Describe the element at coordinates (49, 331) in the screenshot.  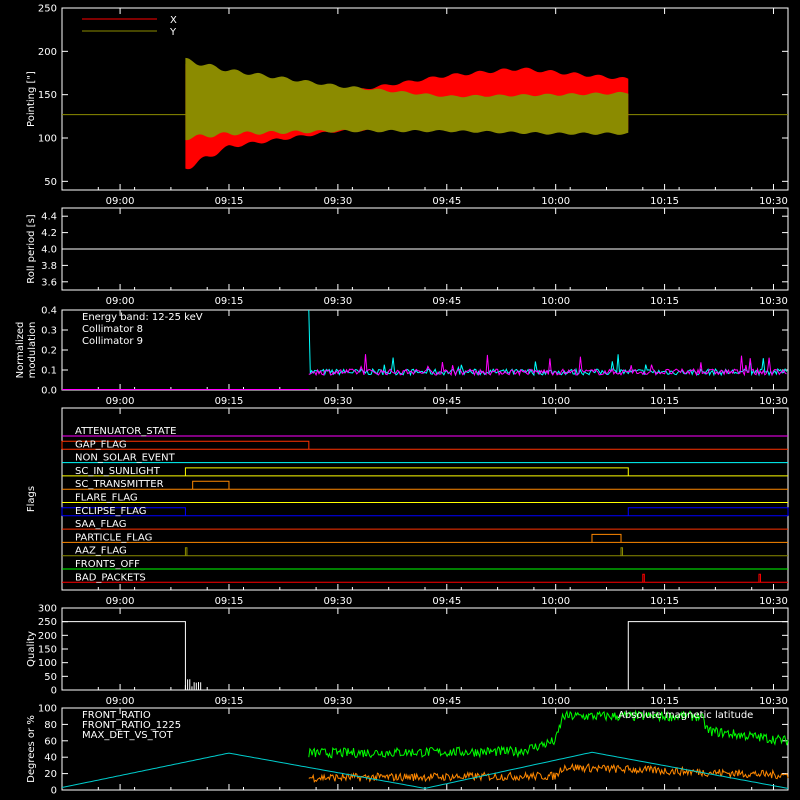
I see `y-tick-label: 0.3` at that location.